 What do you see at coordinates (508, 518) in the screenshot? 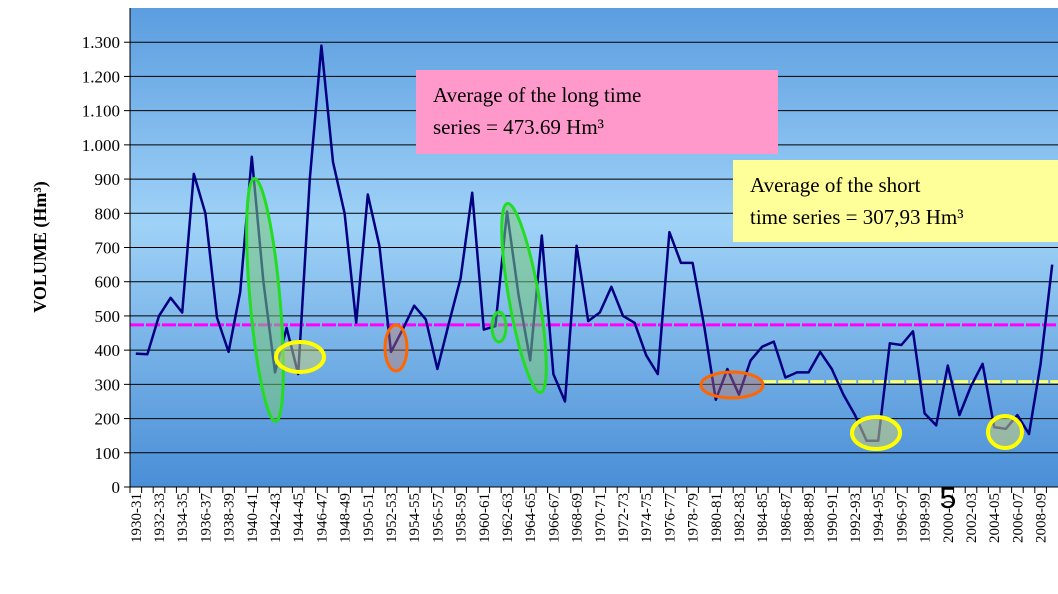
I see `x-tick-label: 1962-63` at bounding box center [508, 518].